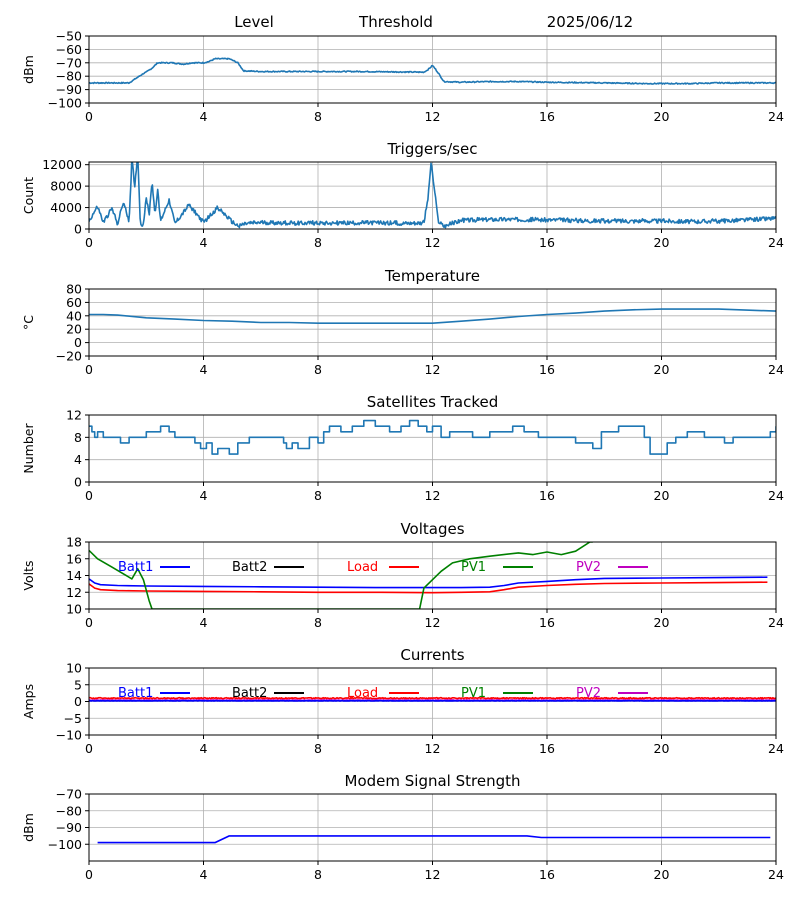 The height and width of the screenshot is (900, 800). Describe the element at coordinates (74, 575) in the screenshot. I see `y-tick-label: 14` at that location.